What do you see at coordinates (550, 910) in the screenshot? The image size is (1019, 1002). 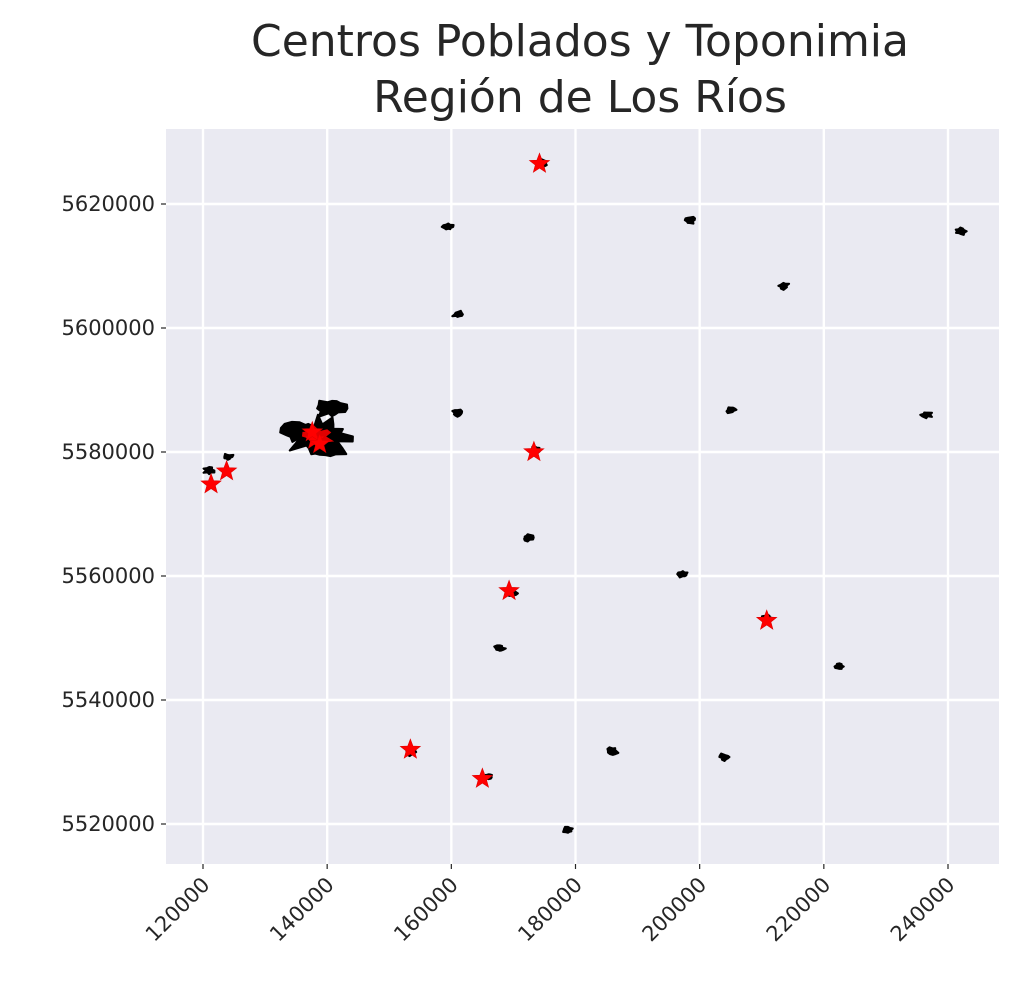 I see `x-tick-label-3: 180000` at bounding box center [550, 910].